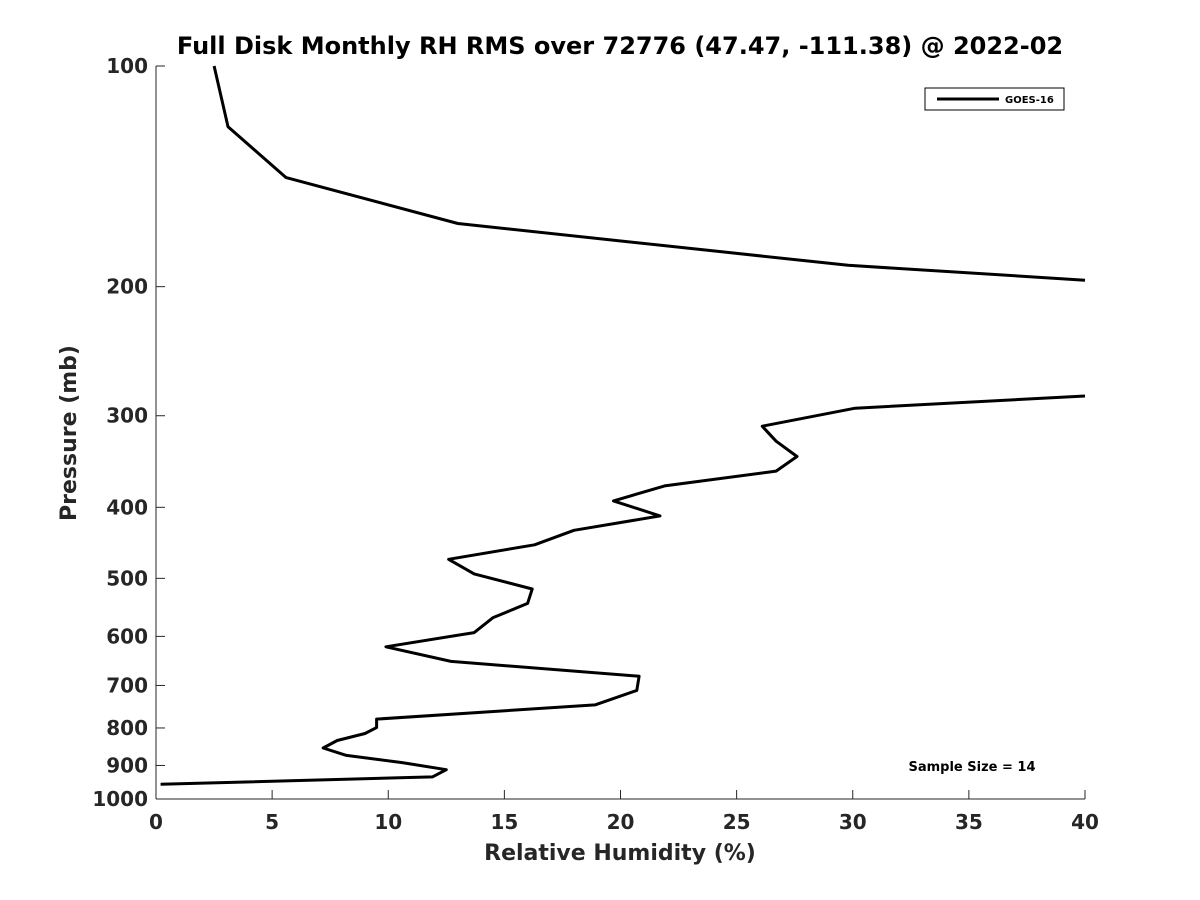 The width and height of the screenshot is (1200, 900). Describe the element at coordinates (127, 416) in the screenshot. I see `y-tick-label: 300` at that location.